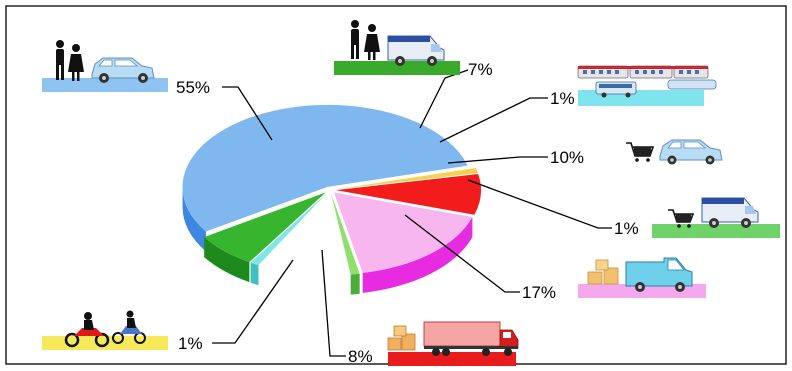  Describe the element at coordinates (626, 228) in the screenshot. I see `slice-label-1-cart-van: 1%` at that location.